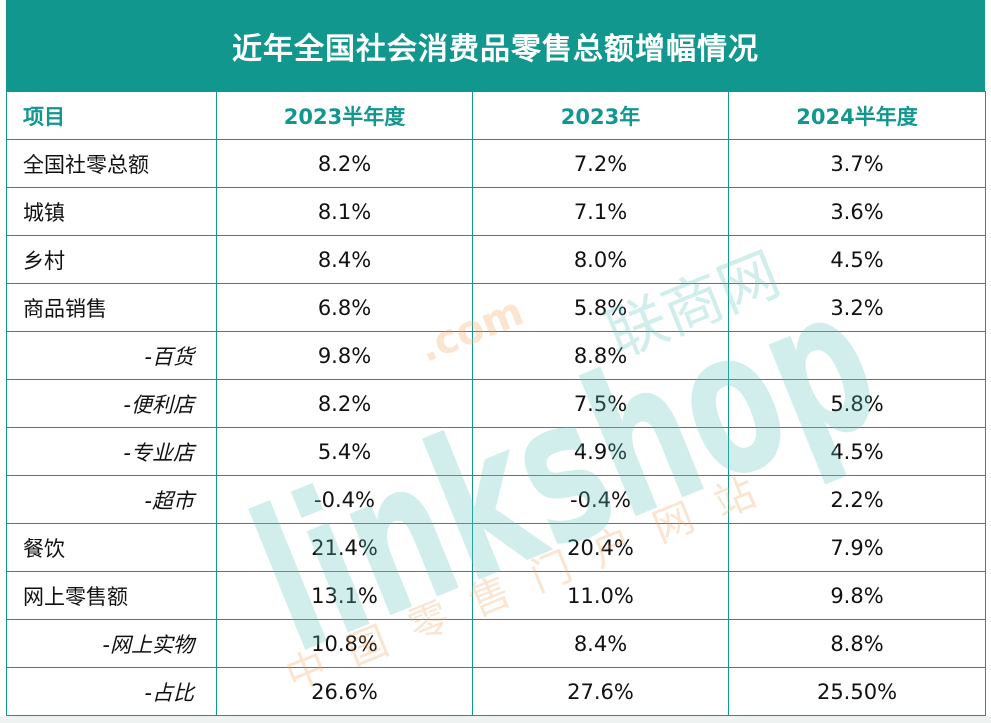  Describe the element at coordinates (600, 259) in the screenshot. I see `table-cell: 8.0%` at that location.